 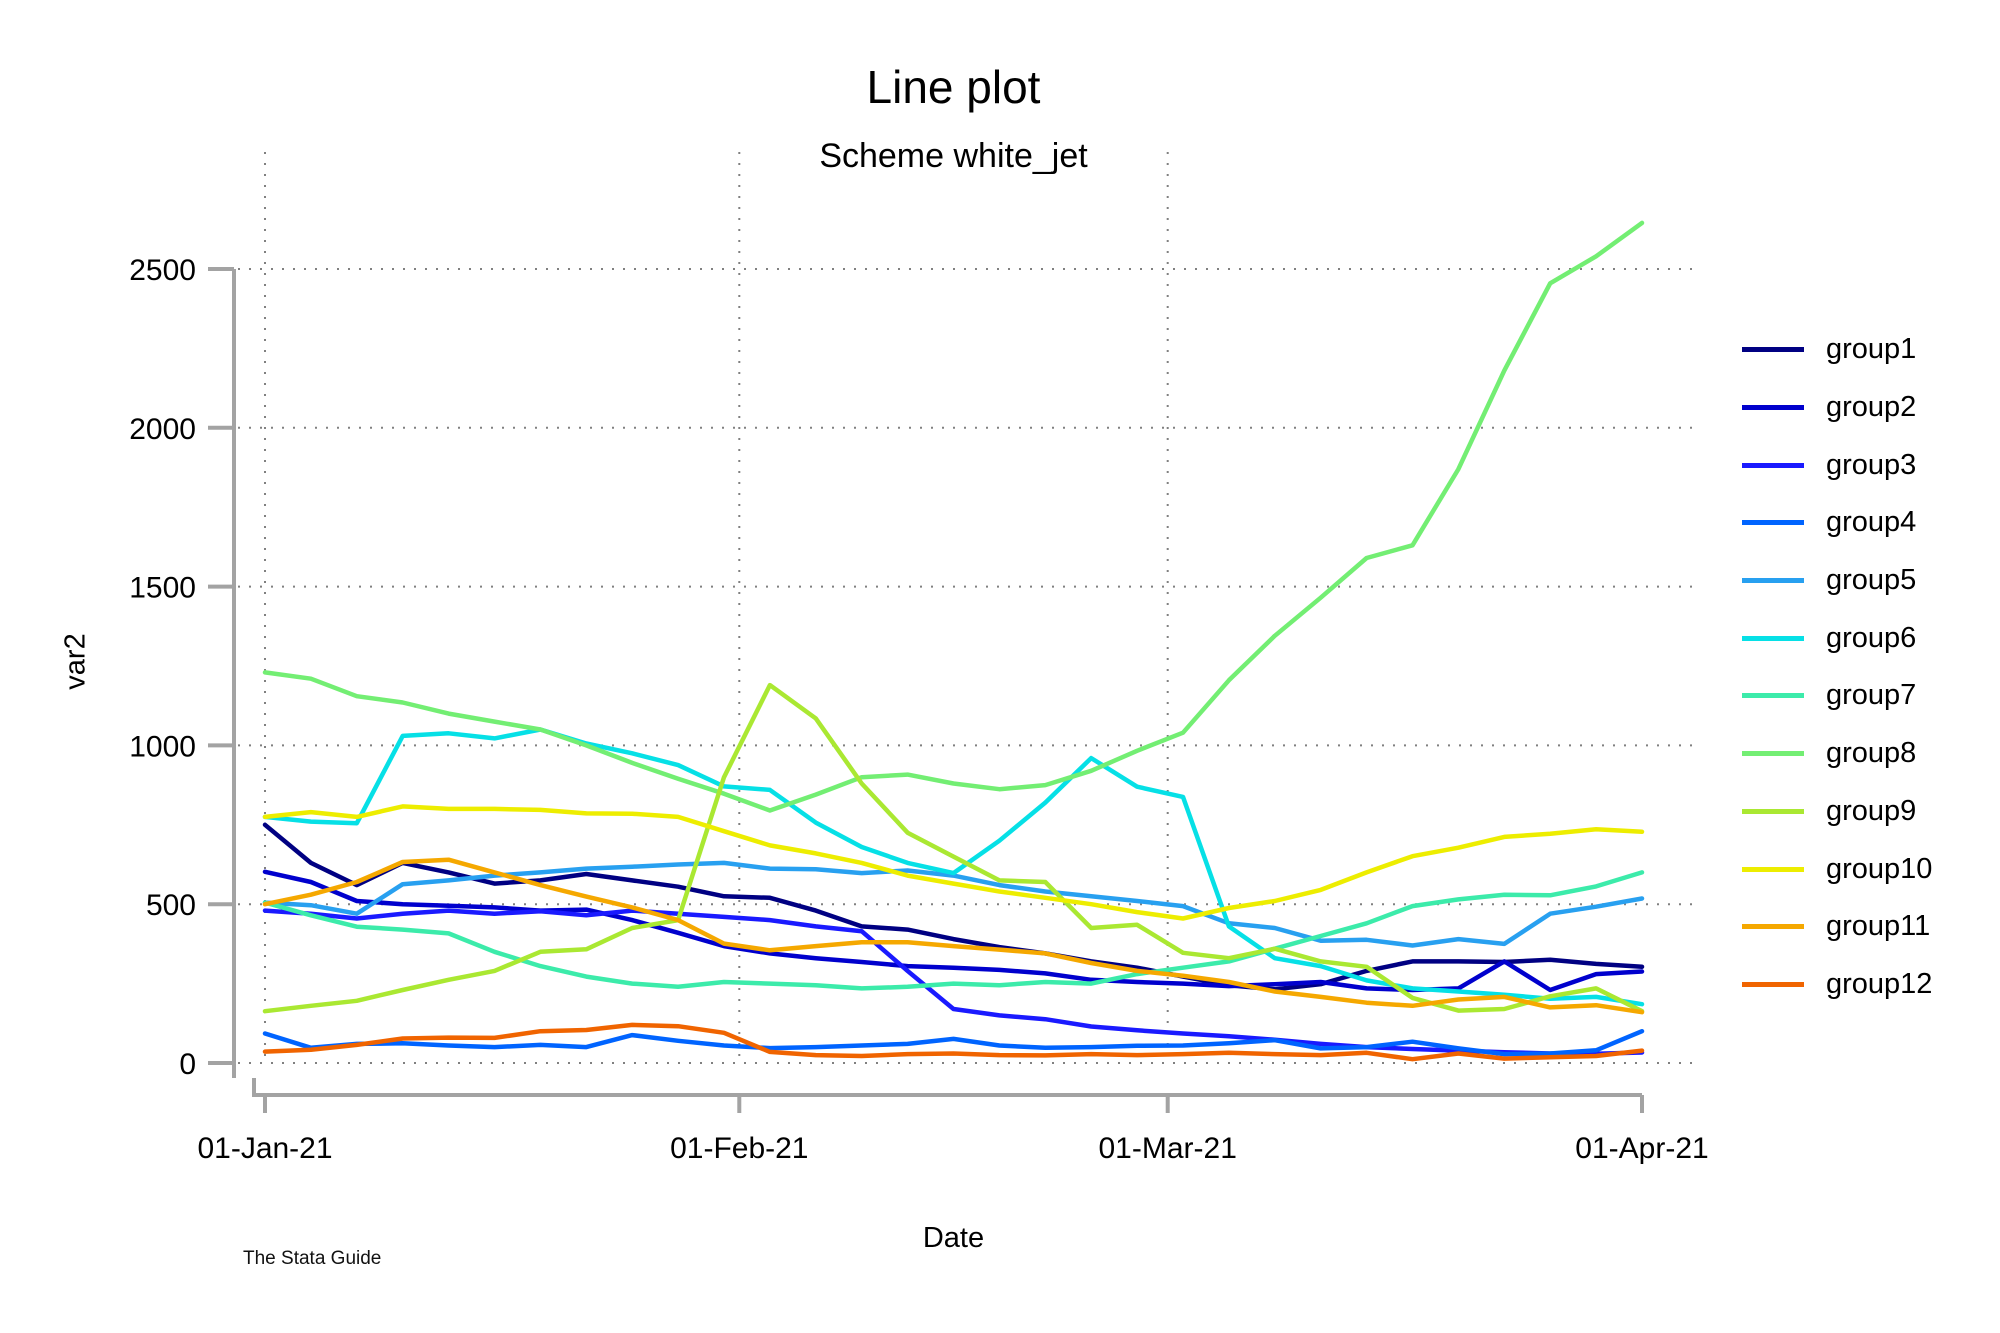 I want to click on legend-label: group3, so click(x=1871, y=464).